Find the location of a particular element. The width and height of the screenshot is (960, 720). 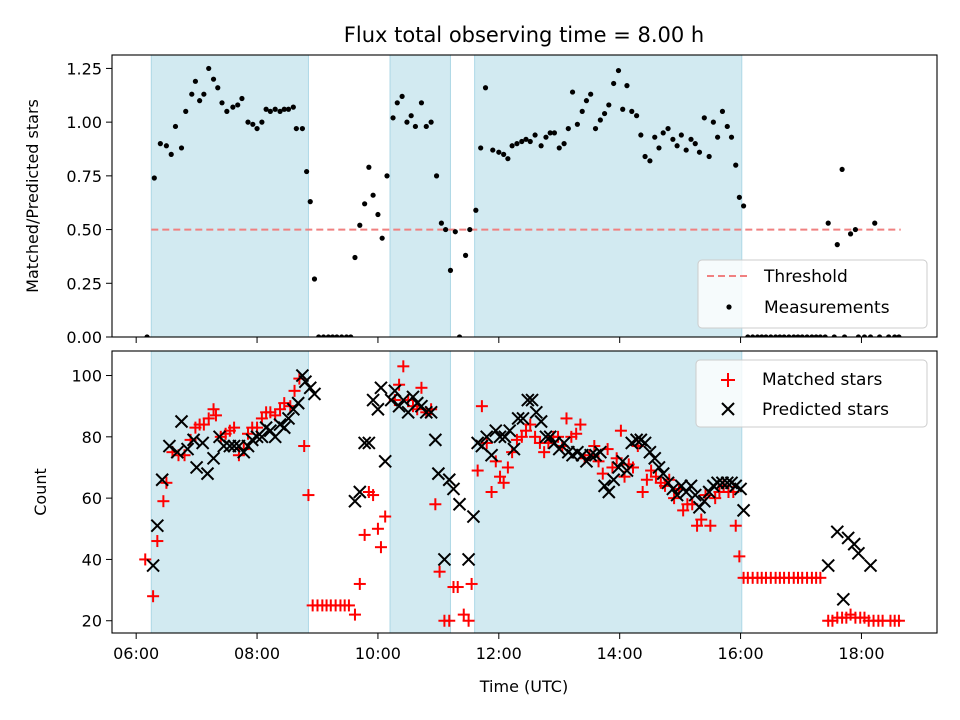

shaded-interval is located at coordinates (229, 492).